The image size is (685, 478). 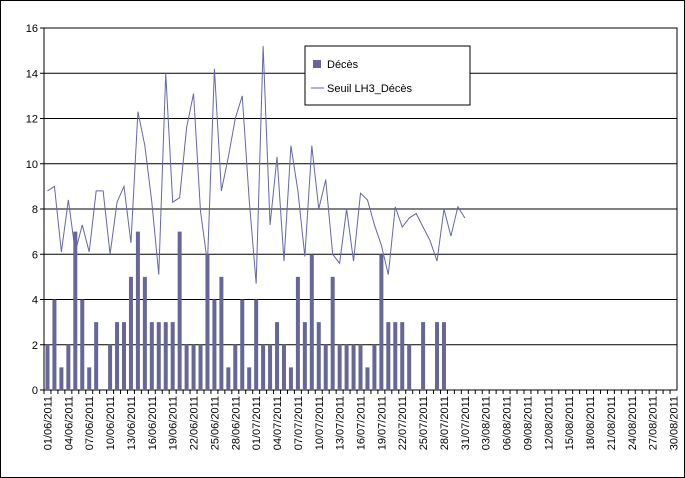 I want to click on x-tick-label: 15/08/2011, so click(x=570, y=423).